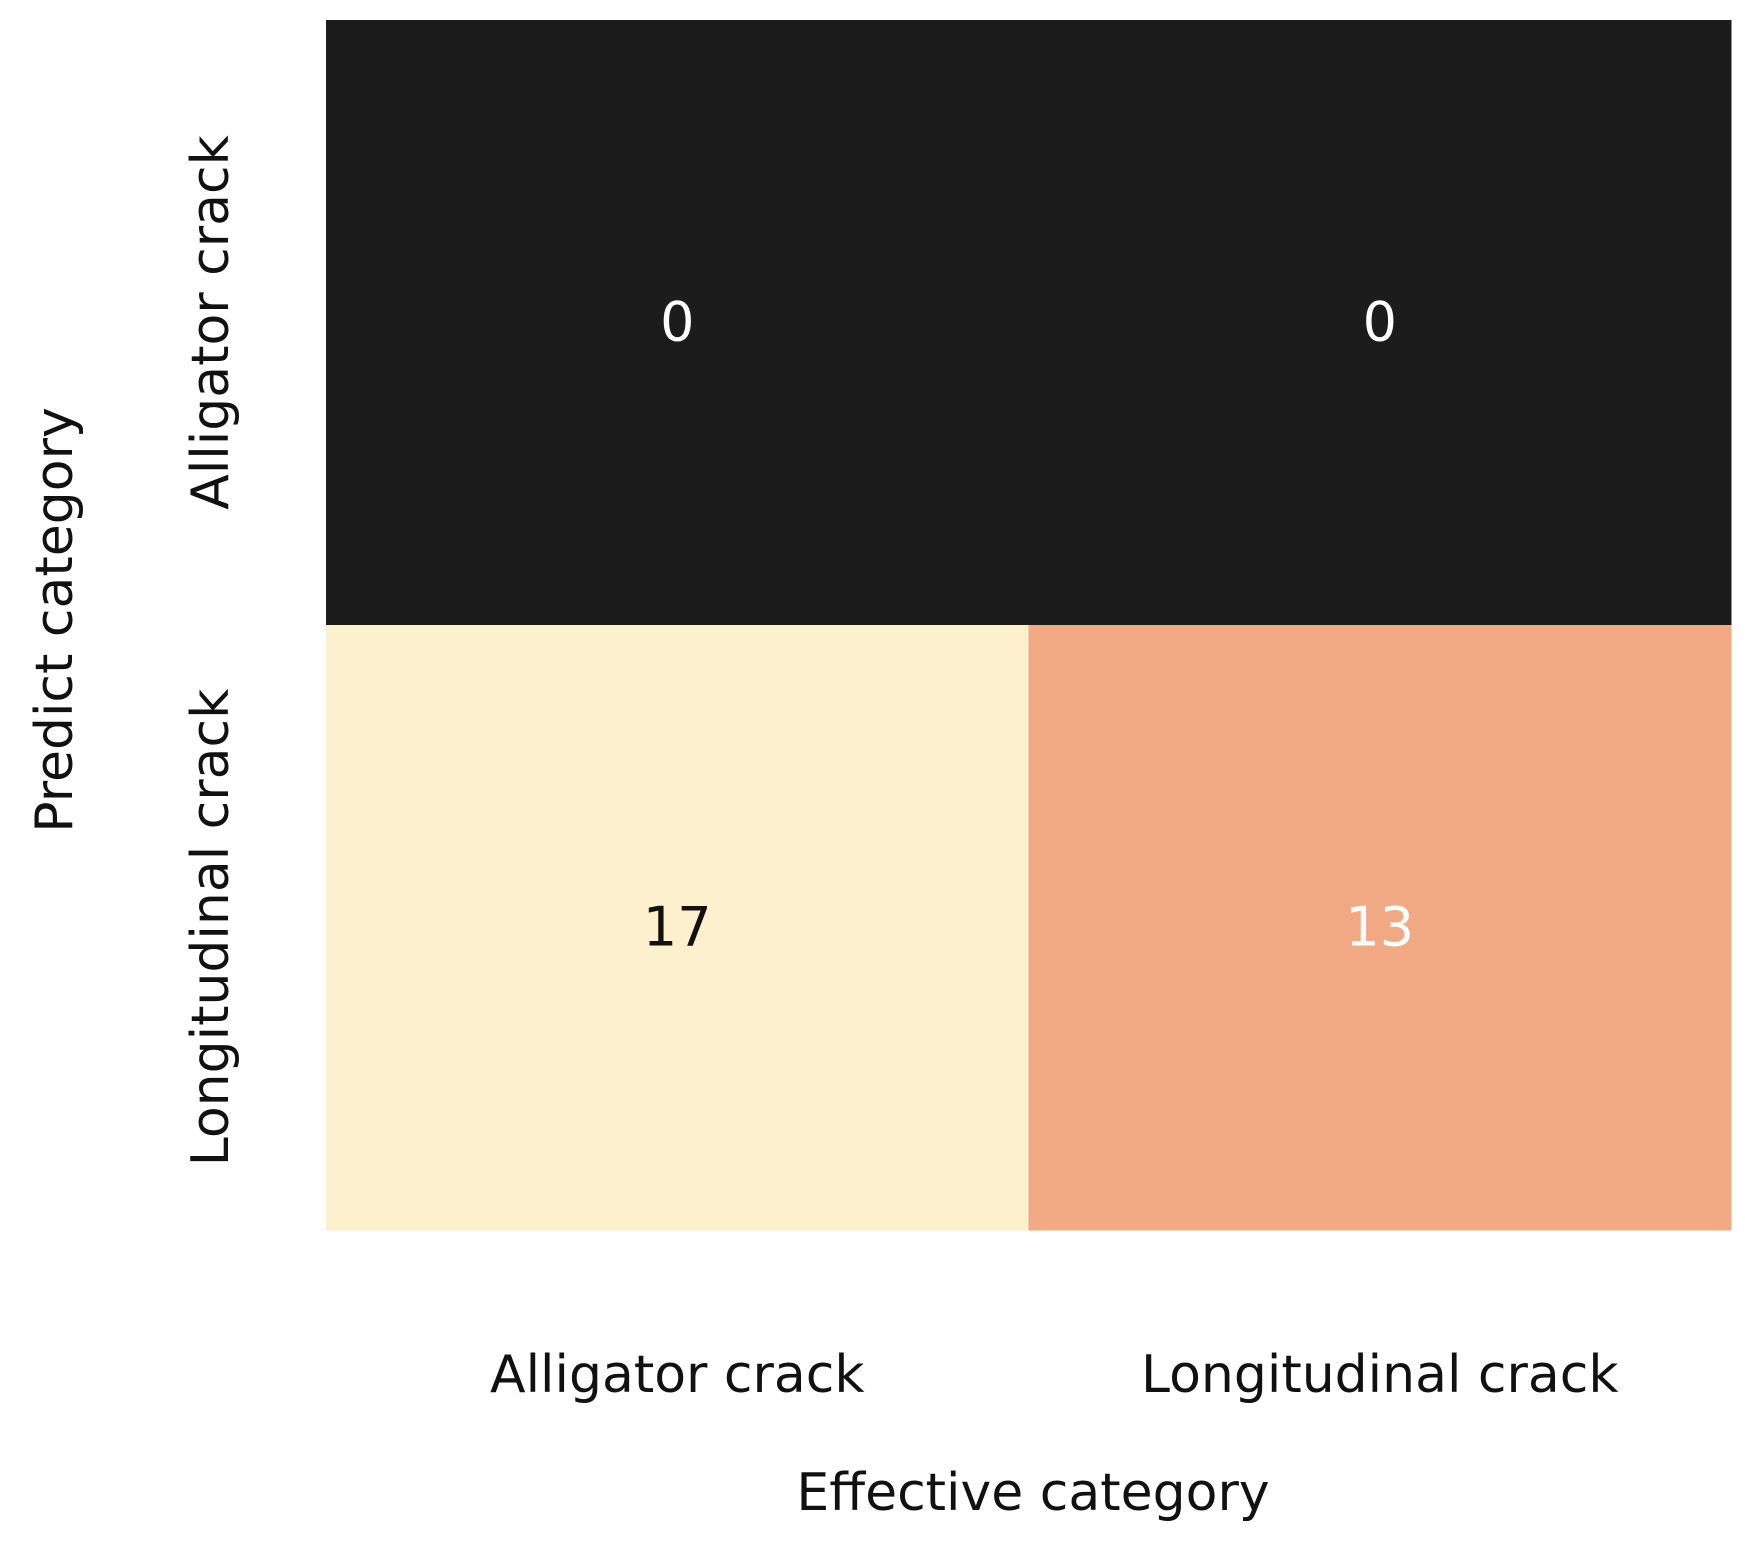 This screenshot has width=1745, height=1552. What do you see at coordinates (1054, 1375) in the screenshot?
I see `x-tick-labels: Alligator crack Longitudinal crack` at bounding box center [1054, 1375].